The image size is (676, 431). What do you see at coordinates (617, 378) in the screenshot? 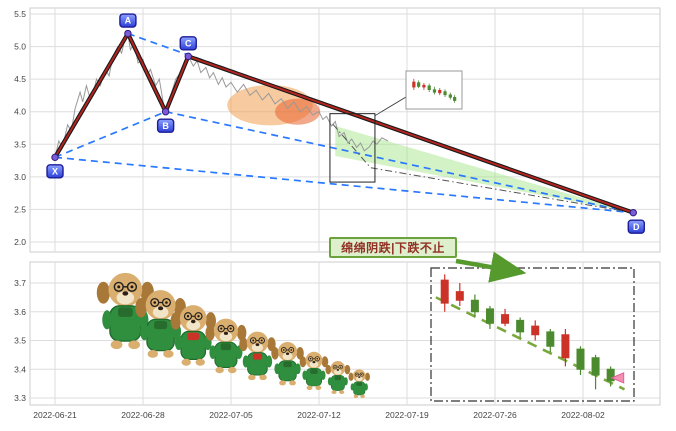
I see `pink-arrow-marker` at bounding box center [617, 378].